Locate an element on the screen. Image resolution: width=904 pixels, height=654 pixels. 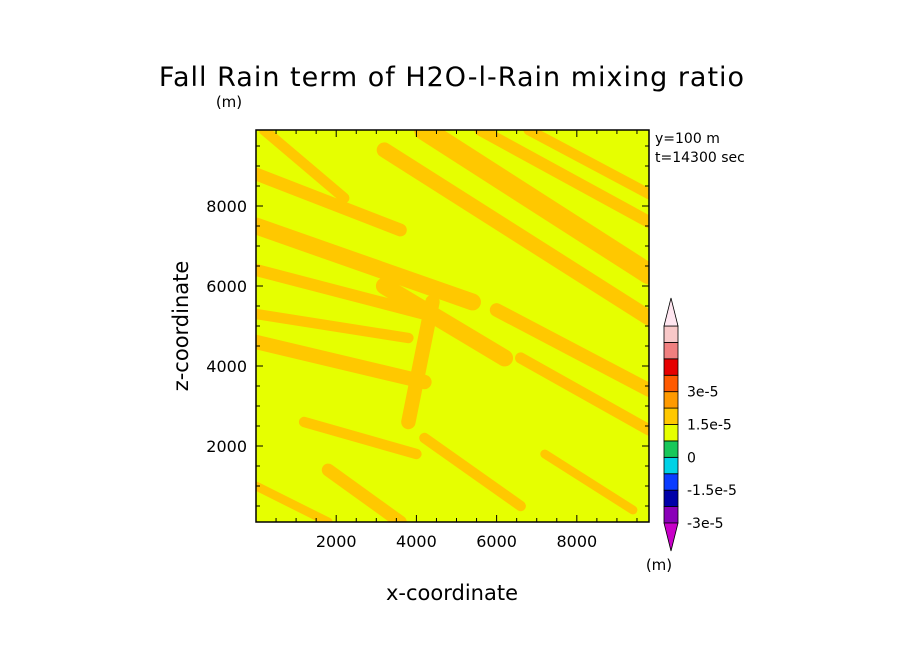
field-band-lower-left is located at coordinates (360, 438).